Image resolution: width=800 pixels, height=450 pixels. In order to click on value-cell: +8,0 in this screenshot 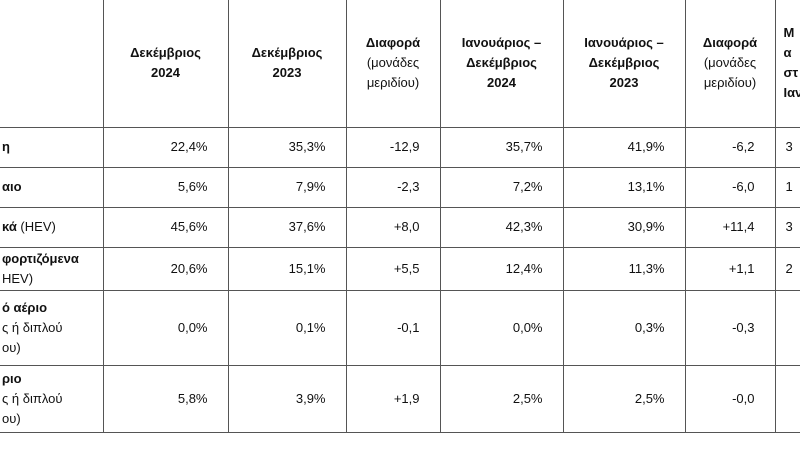, I will do `click(393, 227)`.